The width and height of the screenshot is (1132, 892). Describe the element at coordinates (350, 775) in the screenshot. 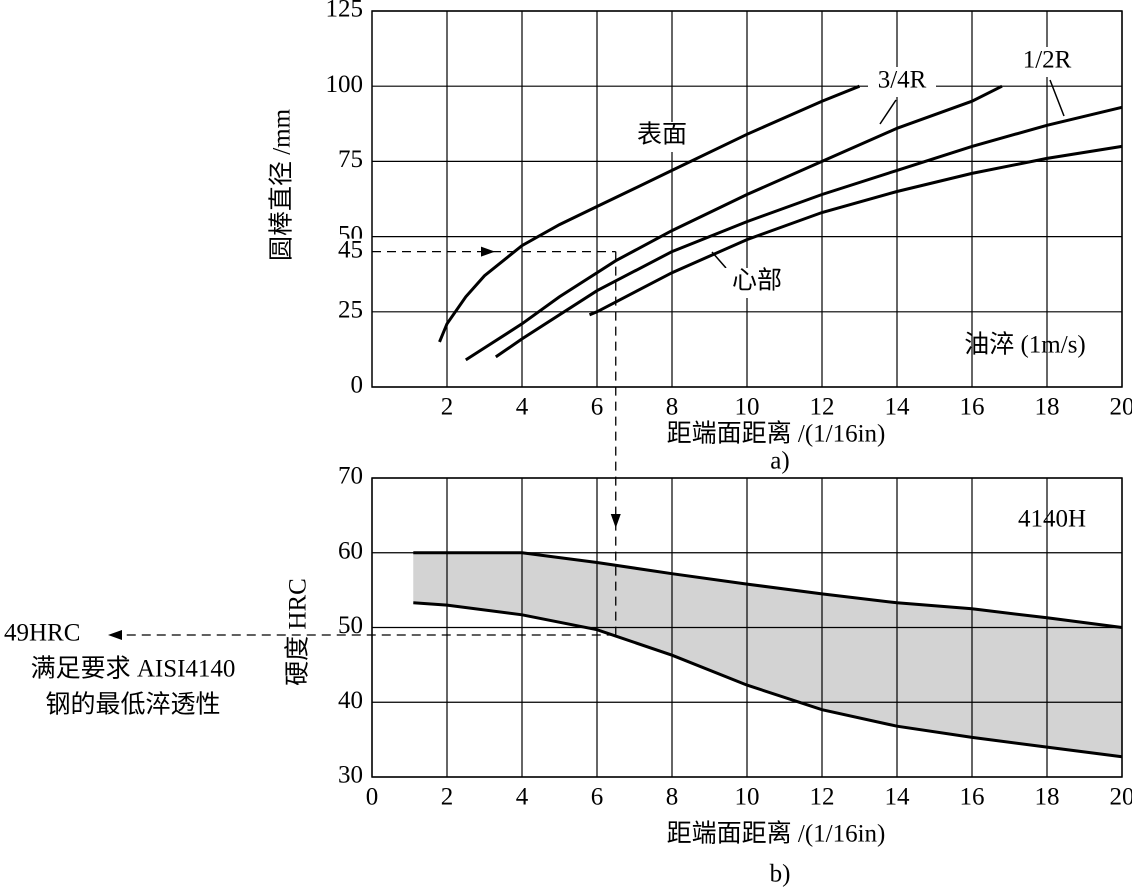

I see `y-tick-label: 30` at that location.